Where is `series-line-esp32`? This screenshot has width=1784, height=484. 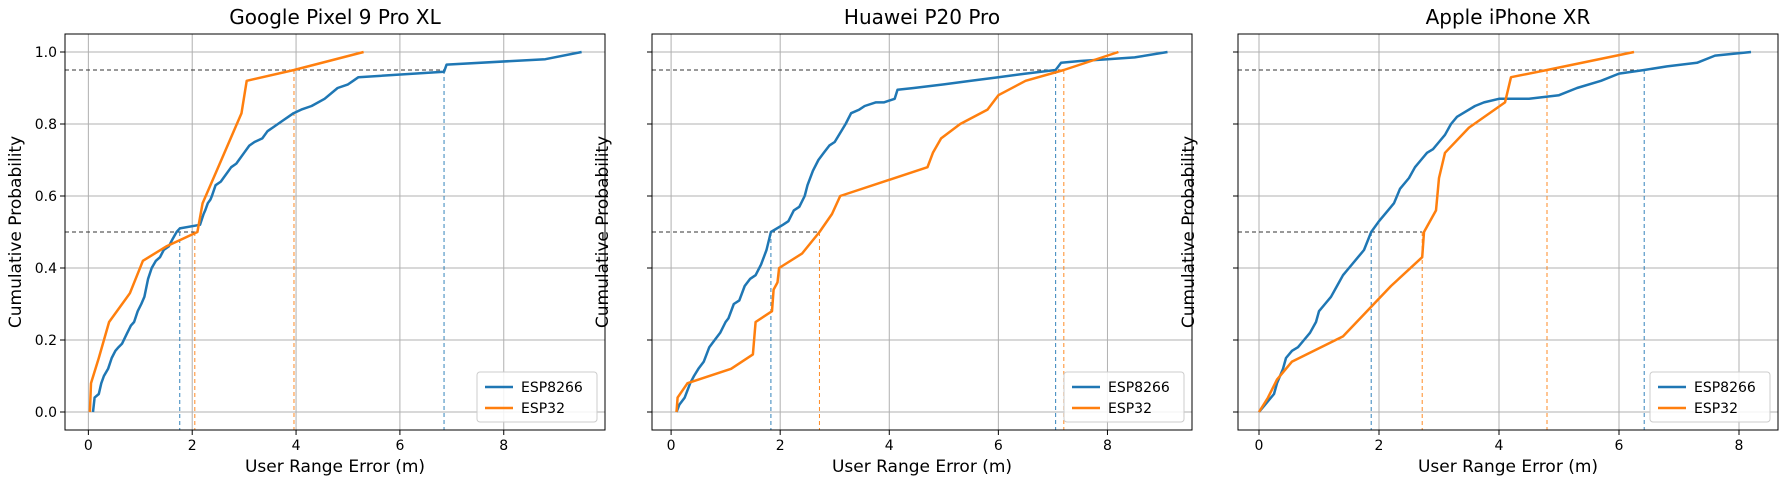
series-line-esp32 is located at coordinates (226, 231).